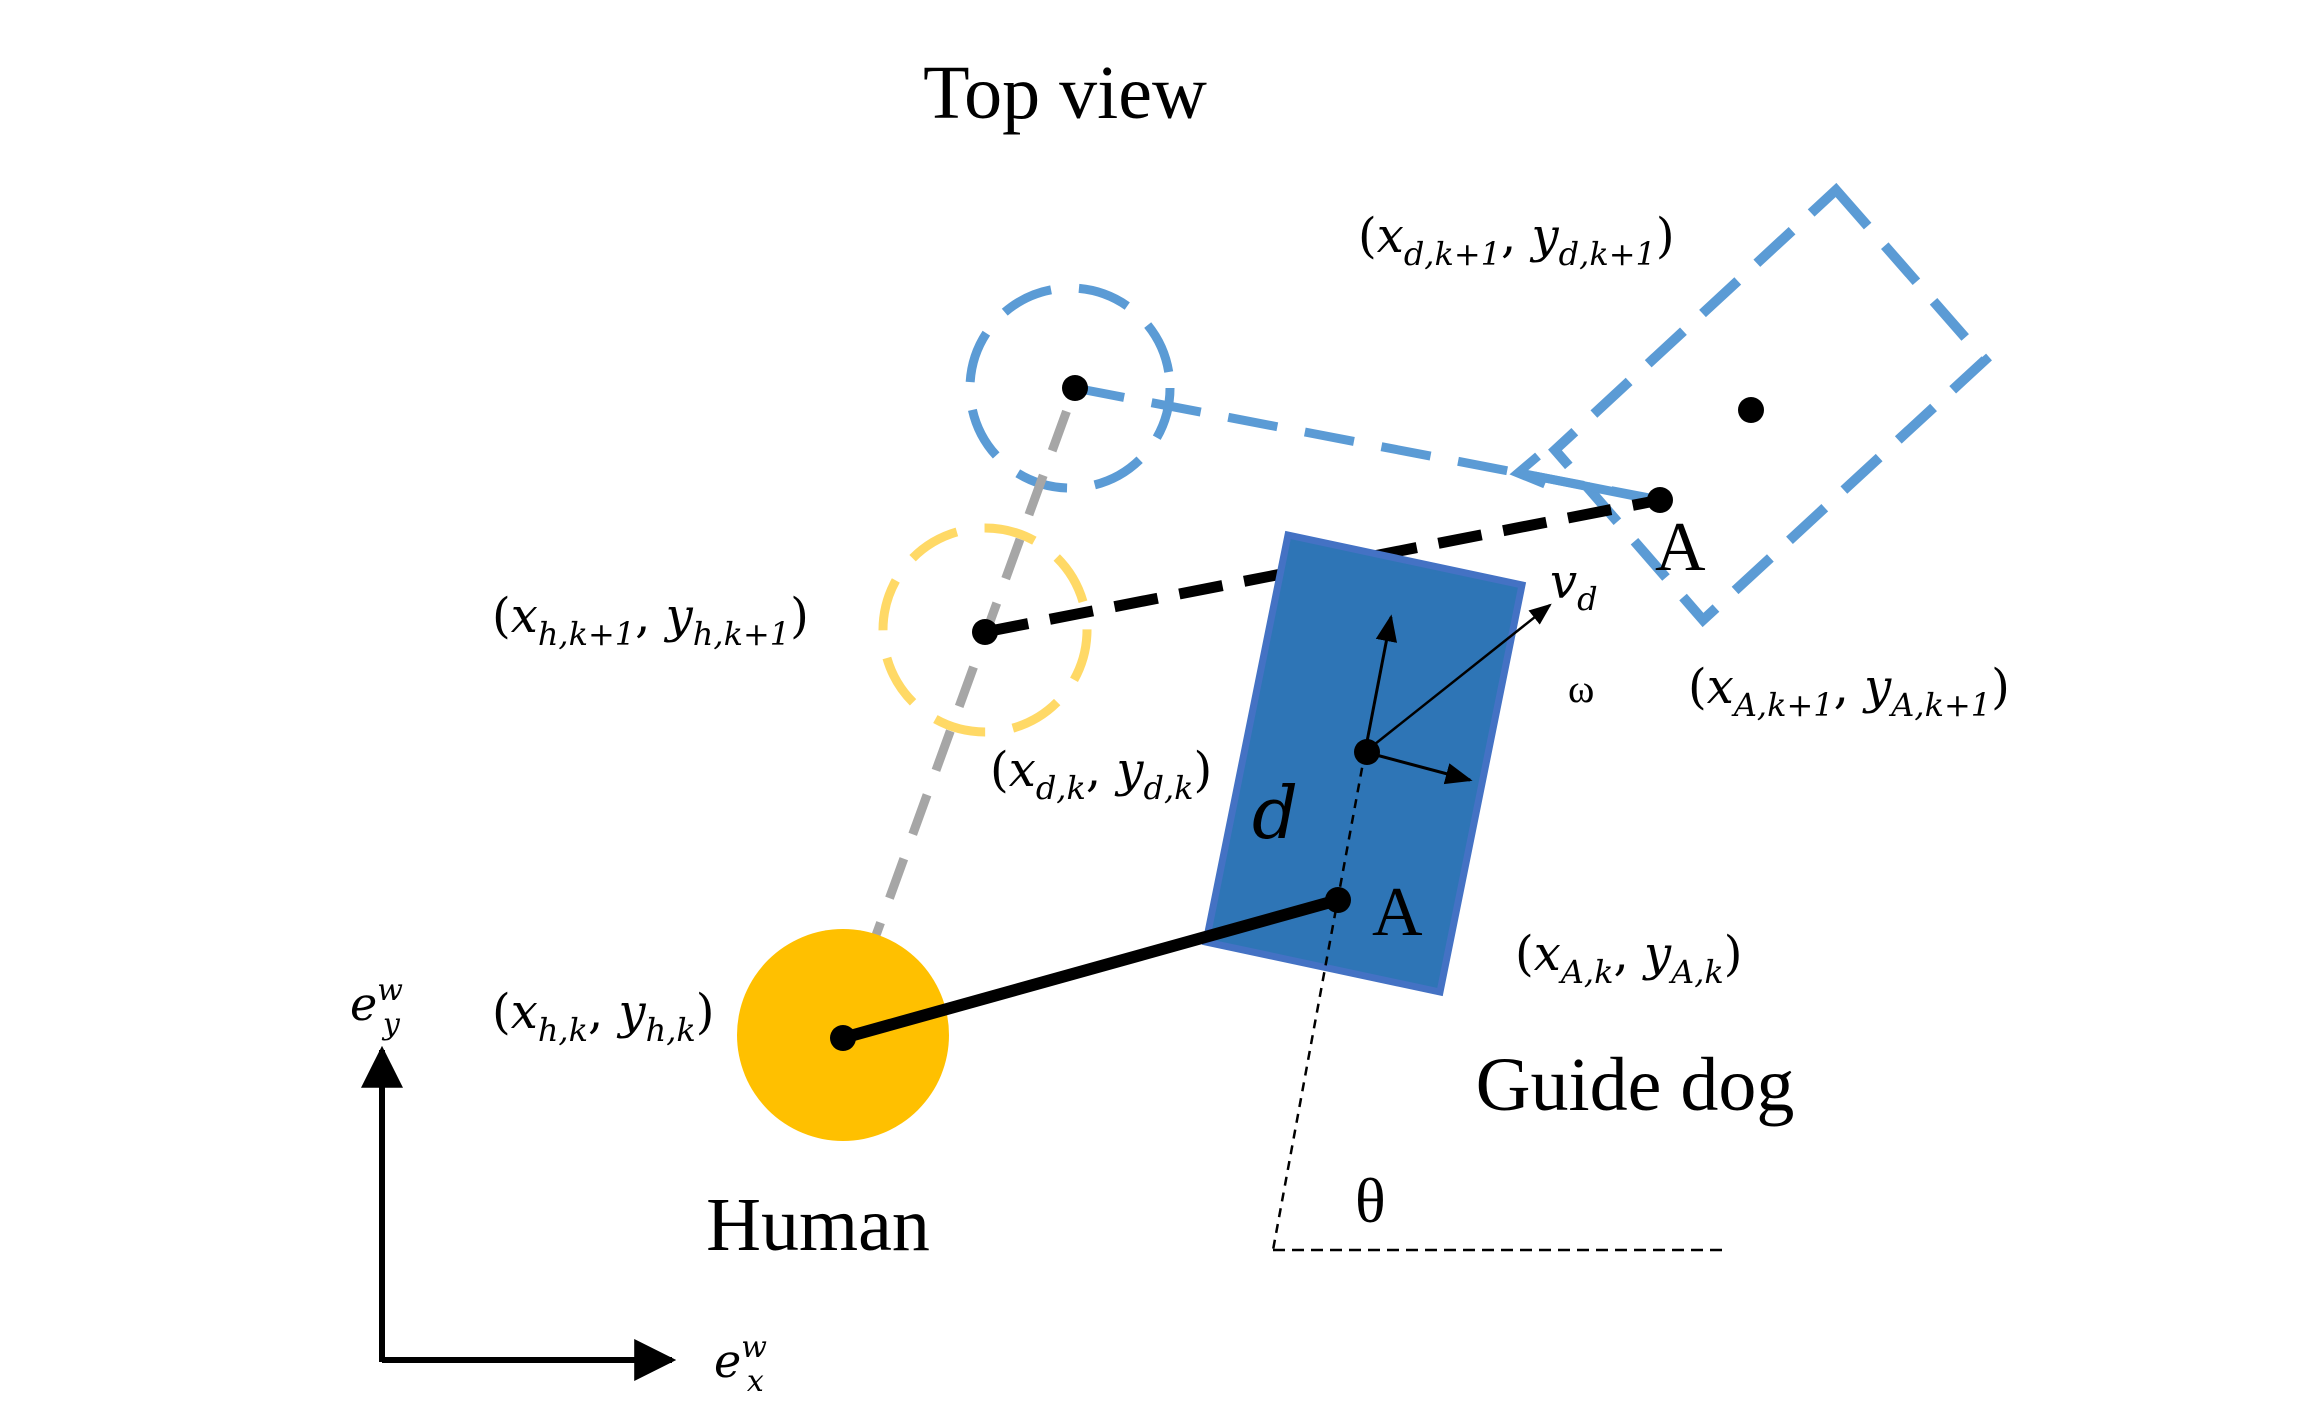 This screenshot has height=1415, width=2308. I want to click on human-next-blue-dot, so click(1075, 388).